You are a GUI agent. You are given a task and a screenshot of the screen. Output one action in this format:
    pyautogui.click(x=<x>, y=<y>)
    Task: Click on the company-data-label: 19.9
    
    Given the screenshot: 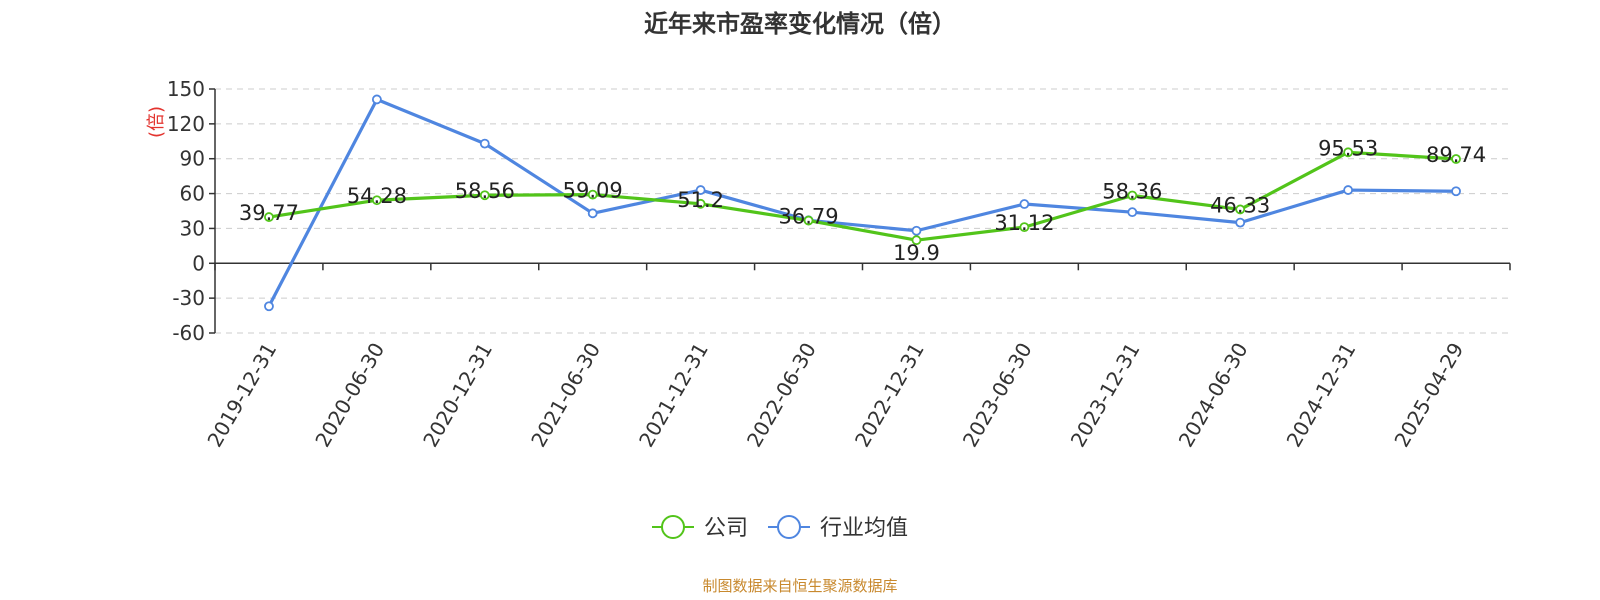 What is the action you would take?
    pyautogui.click(x=916, y=253)
    